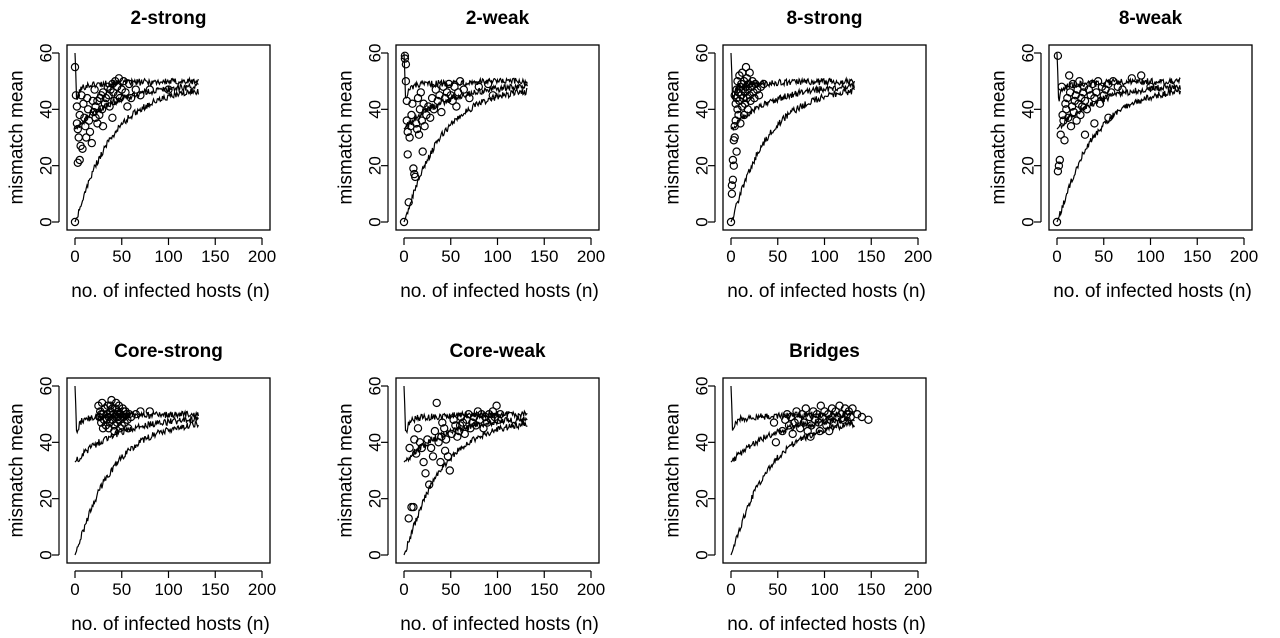 The height and width of the screenshot is (638, 1280). Describe the element at coordinates (591, 589) in the screenshot. I see `x-tick-label: 200` at that location.